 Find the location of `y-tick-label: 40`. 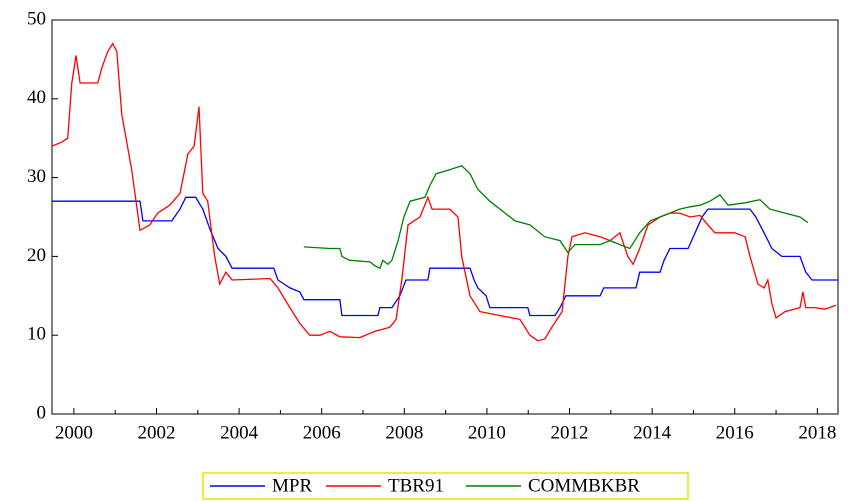

y-tick-label: 40 is located at coordinates (36, 97).